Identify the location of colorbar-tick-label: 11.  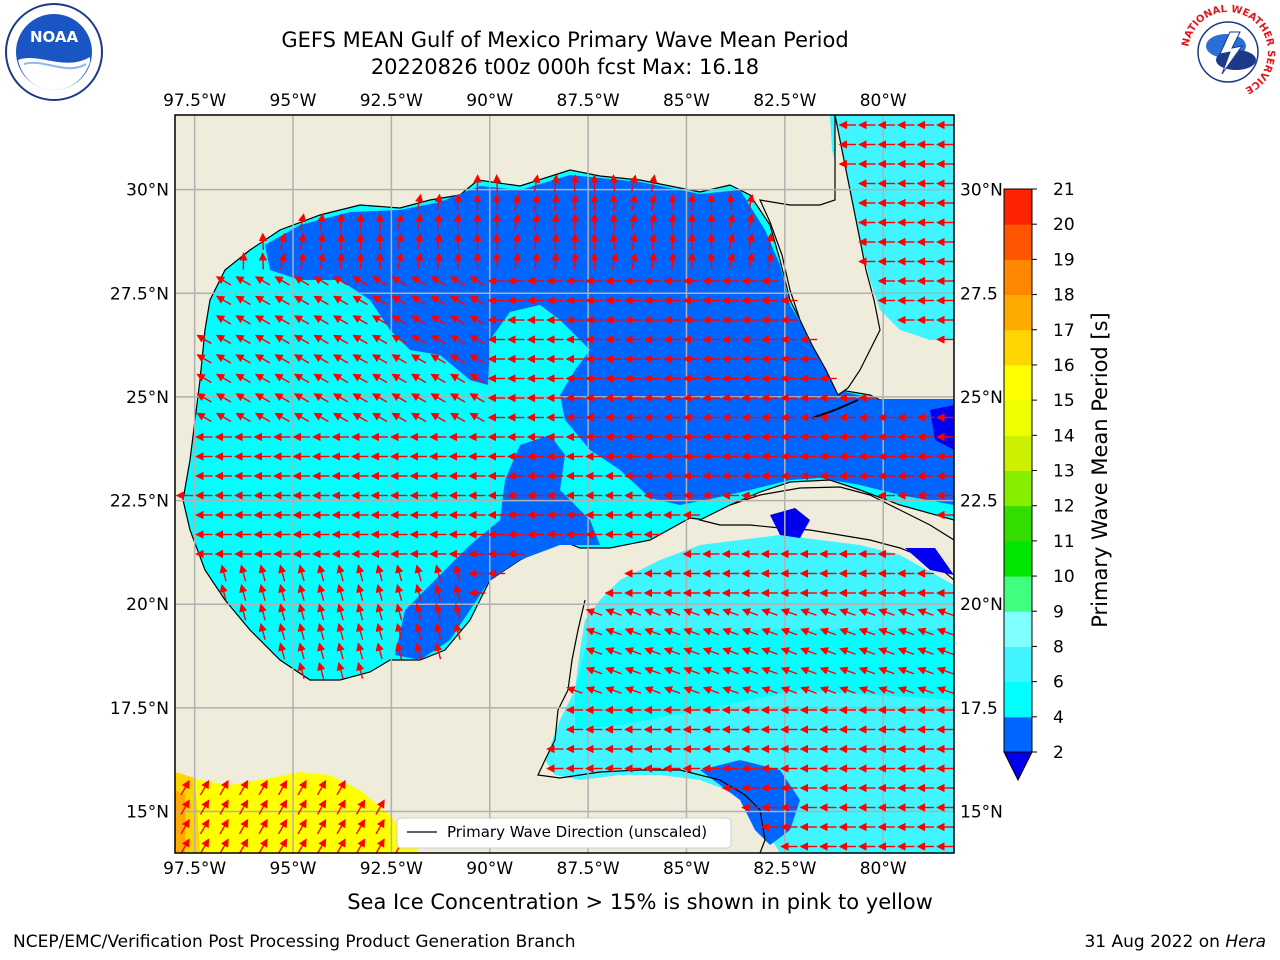
(1064, 542).